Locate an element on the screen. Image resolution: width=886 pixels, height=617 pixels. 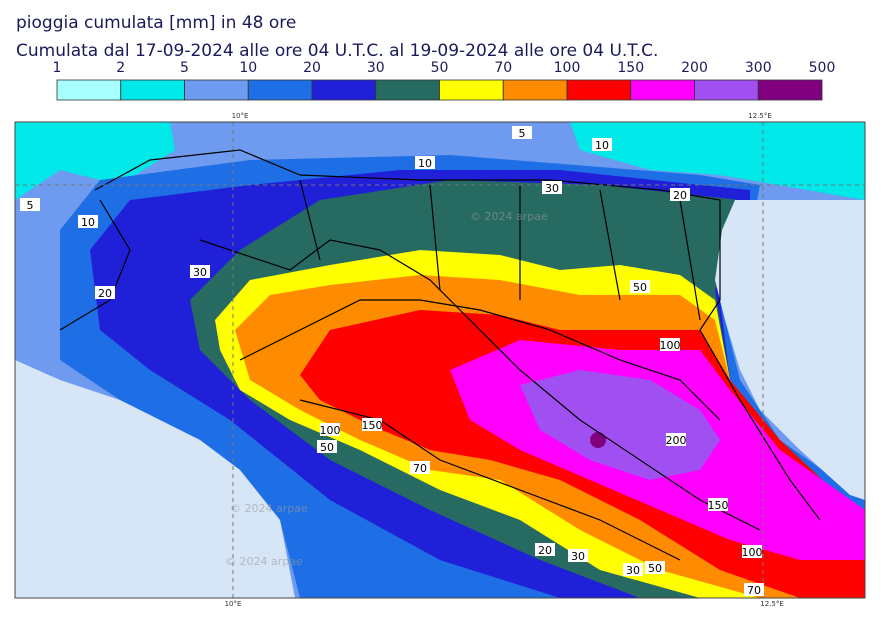
legend-label: 10 is located at coordinates (248, 68).